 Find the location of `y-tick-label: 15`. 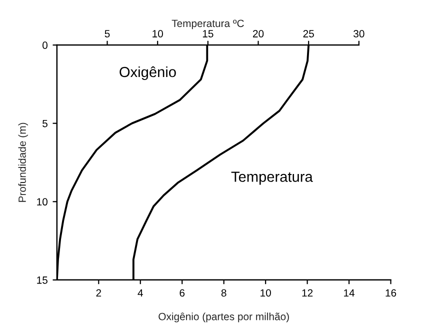

y-tick-label: 15 is located at coordinates (42, 280).